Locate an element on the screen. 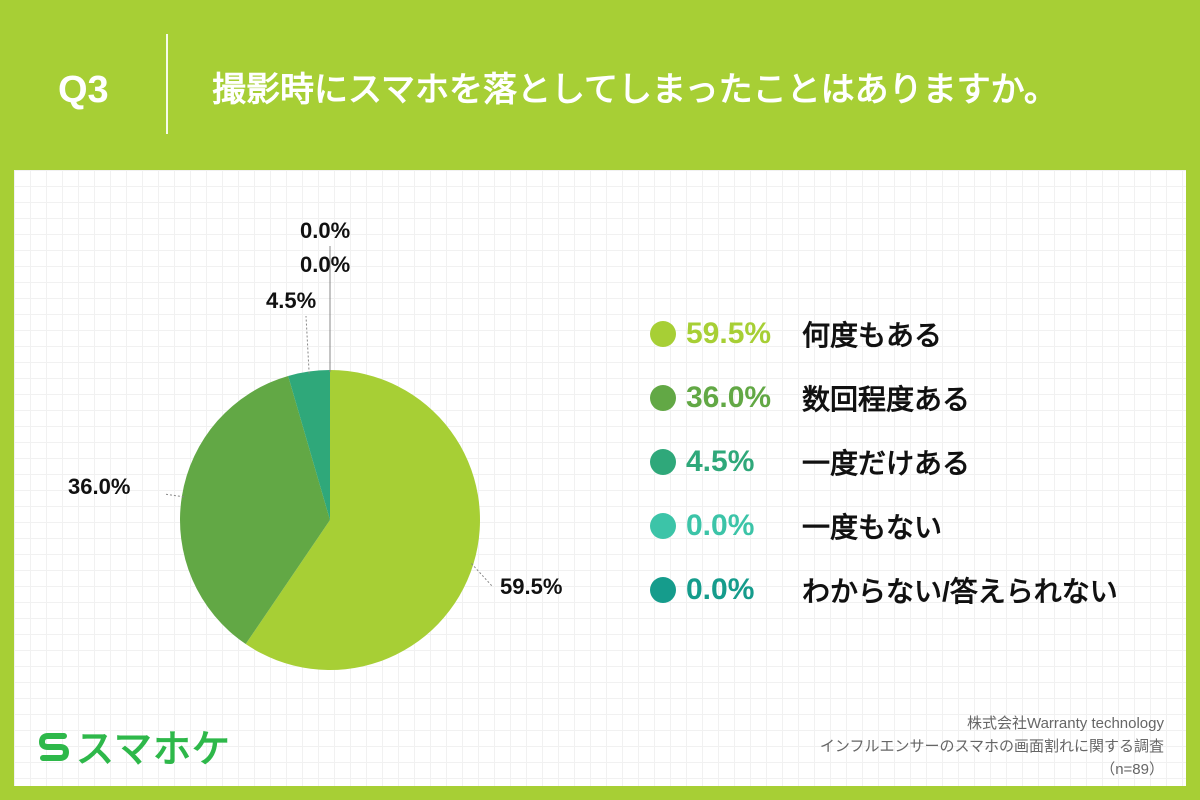 The width and height of the screenshot is (1200, 800). pie-label-slice-1: 36.0% is located at coordinates (99, 486).